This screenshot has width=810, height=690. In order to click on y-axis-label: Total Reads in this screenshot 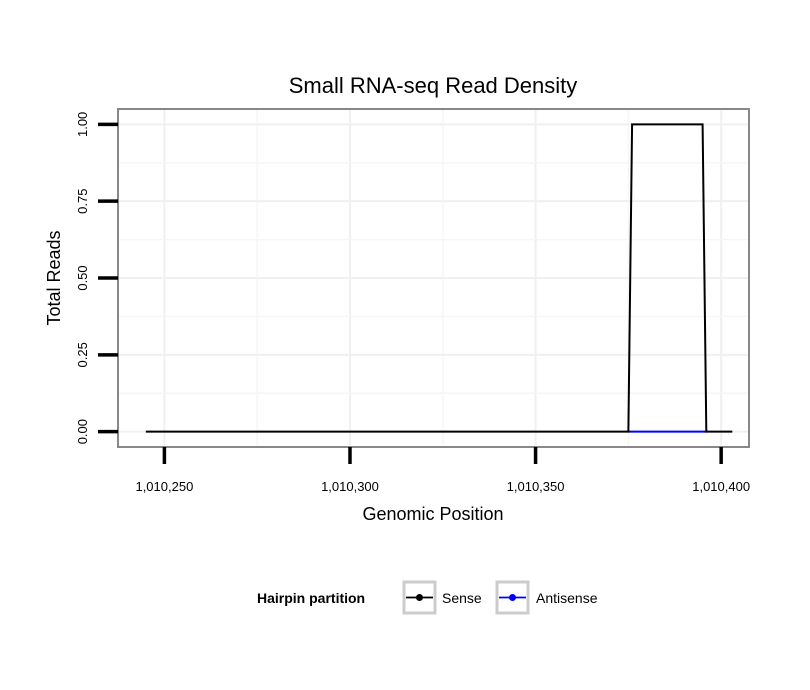, I will do `click(54, 277)`.